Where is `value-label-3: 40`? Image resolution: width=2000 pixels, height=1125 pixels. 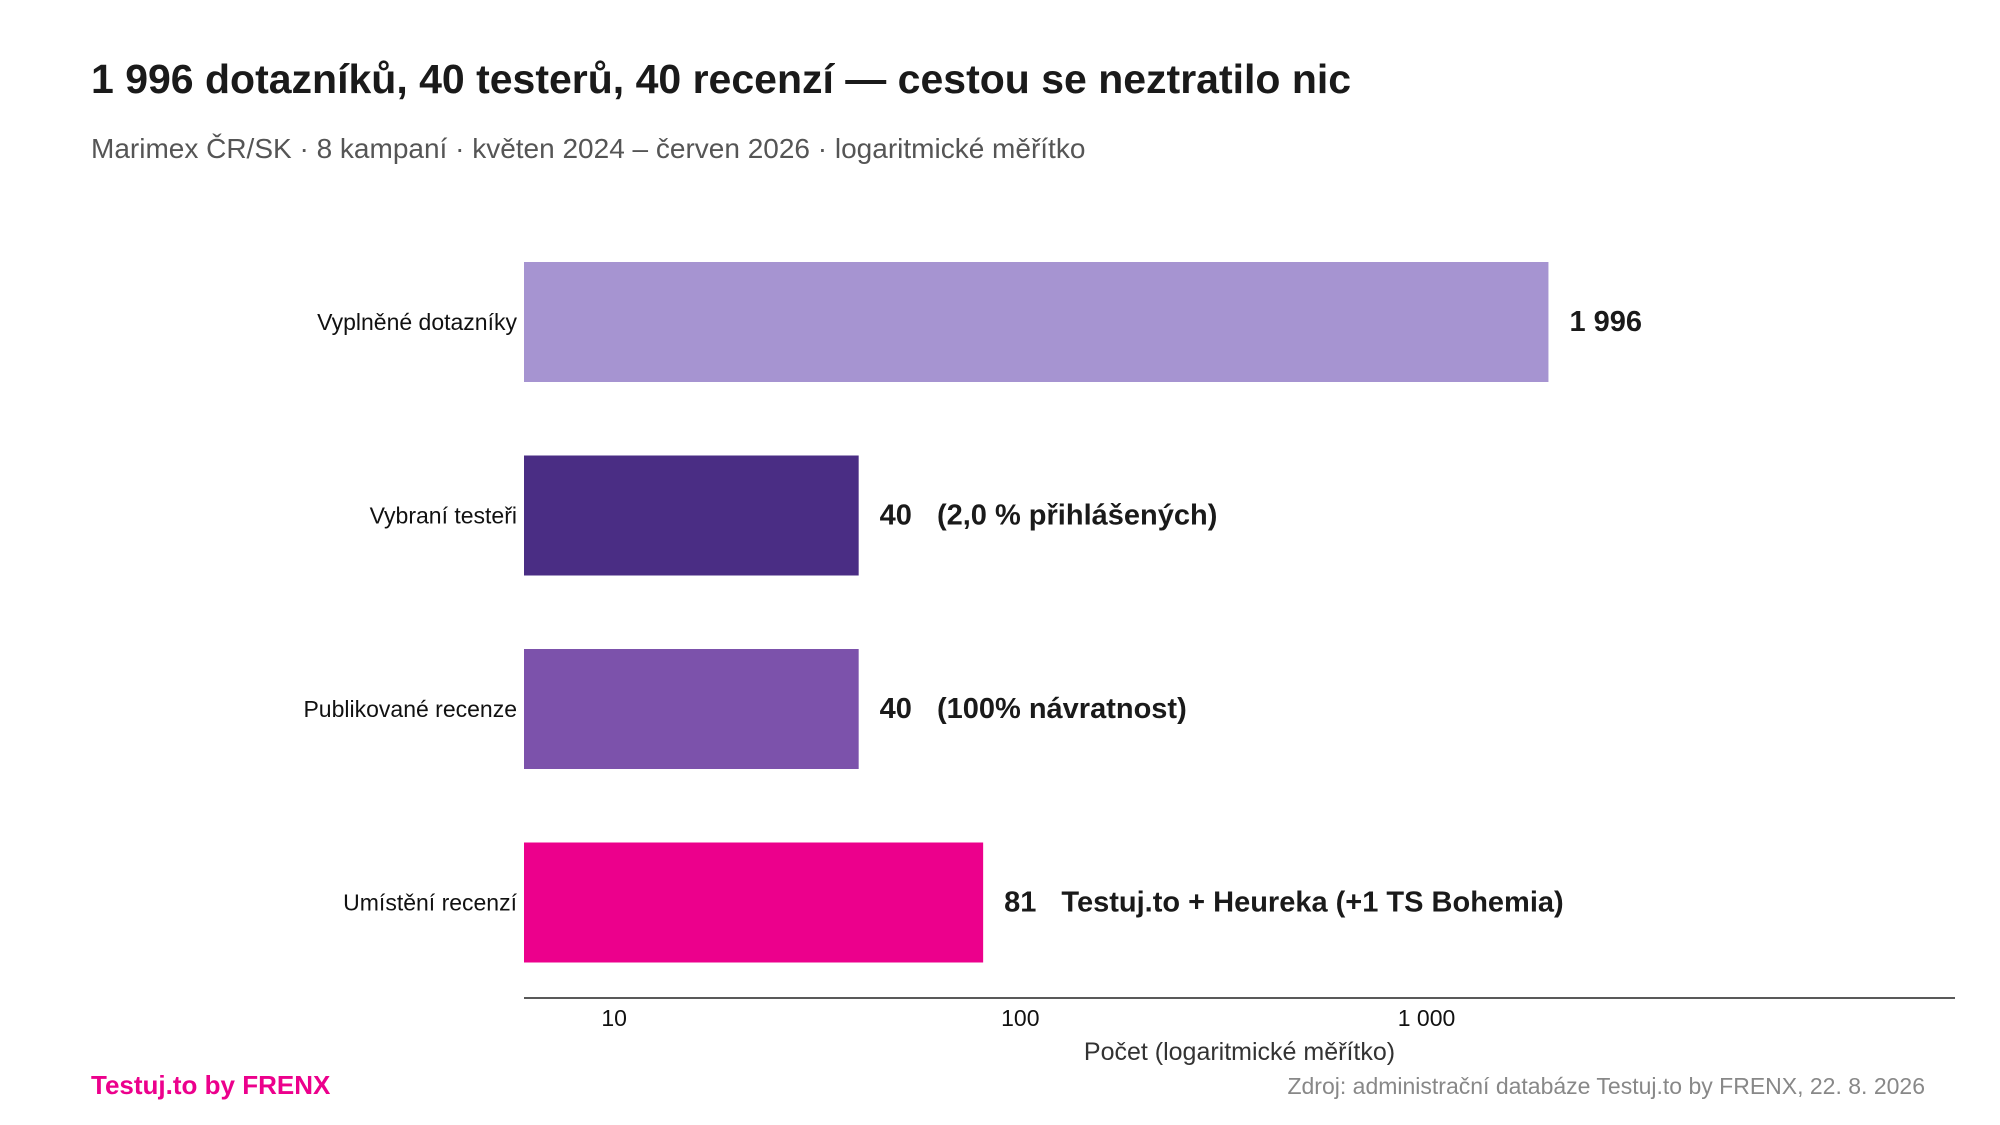 value-label-3: 40 is located at coordinates (896, 709).